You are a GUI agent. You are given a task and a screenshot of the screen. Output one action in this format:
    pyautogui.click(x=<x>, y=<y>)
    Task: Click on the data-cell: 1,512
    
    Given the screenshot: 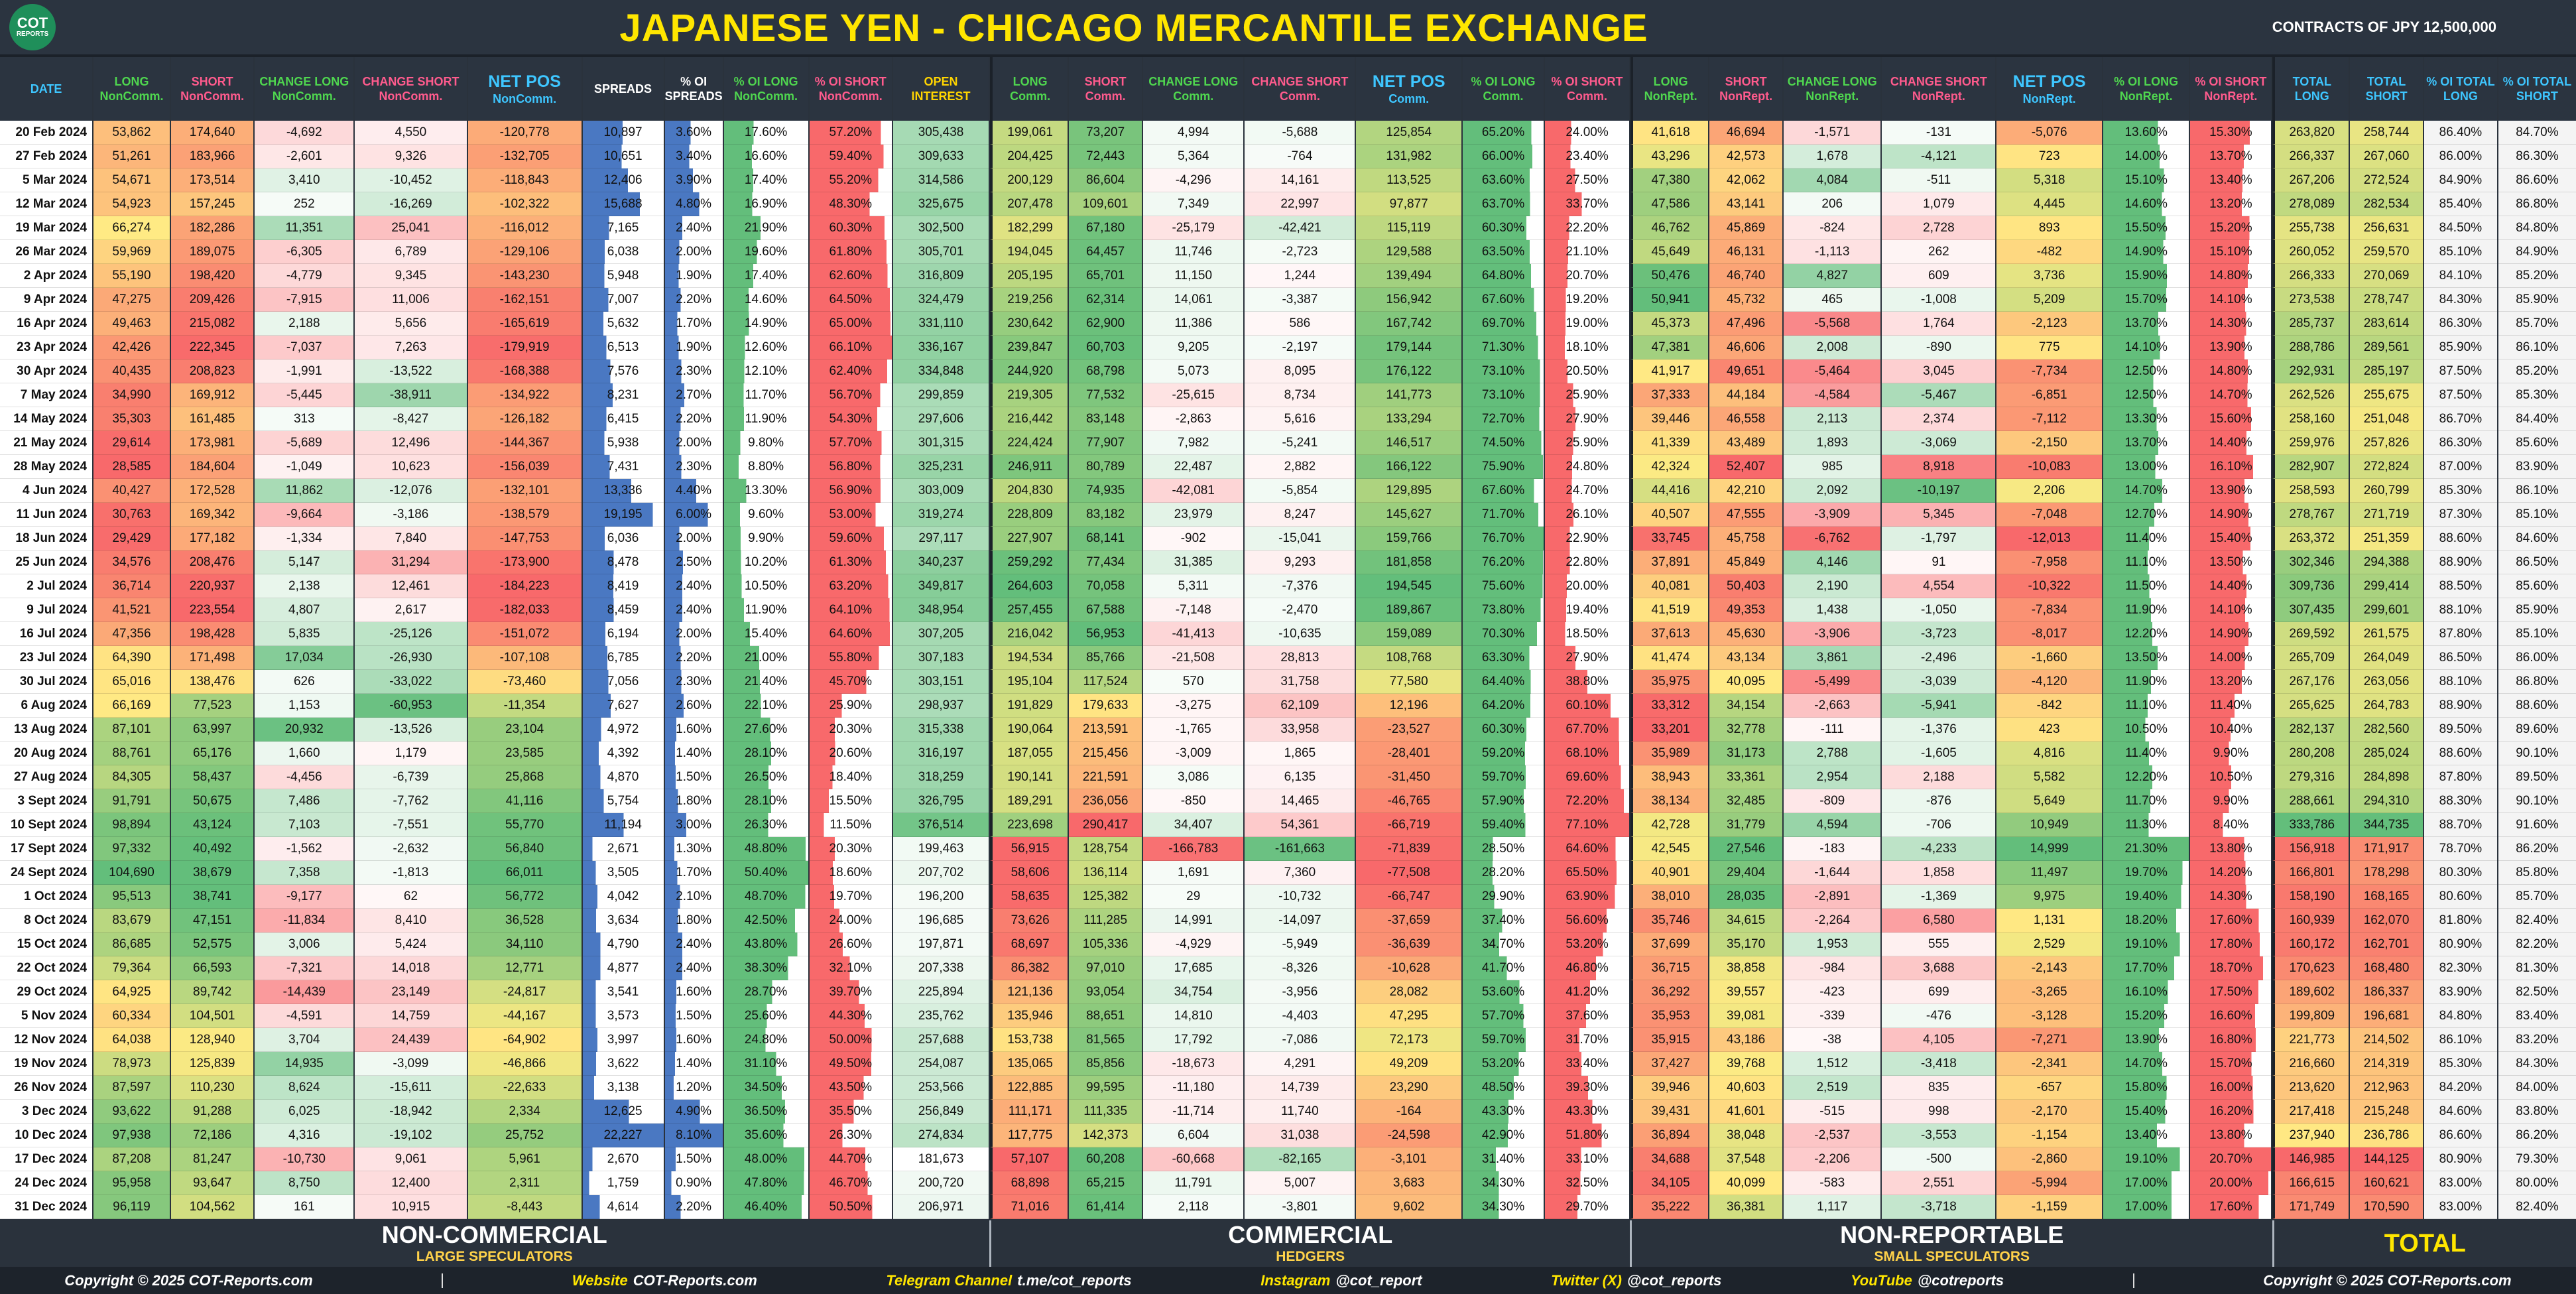 What is the action you would take?
    pyautogui.click(x=1832, y=1064)
    